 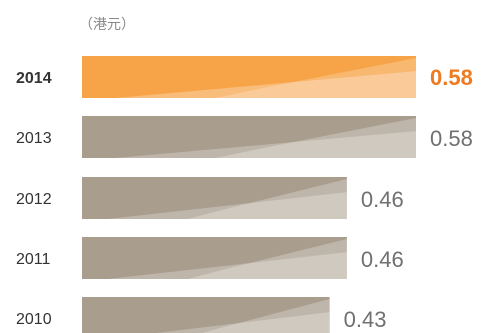 I want to click on value-label-2011: 0.46, so click(x=382, y=259).